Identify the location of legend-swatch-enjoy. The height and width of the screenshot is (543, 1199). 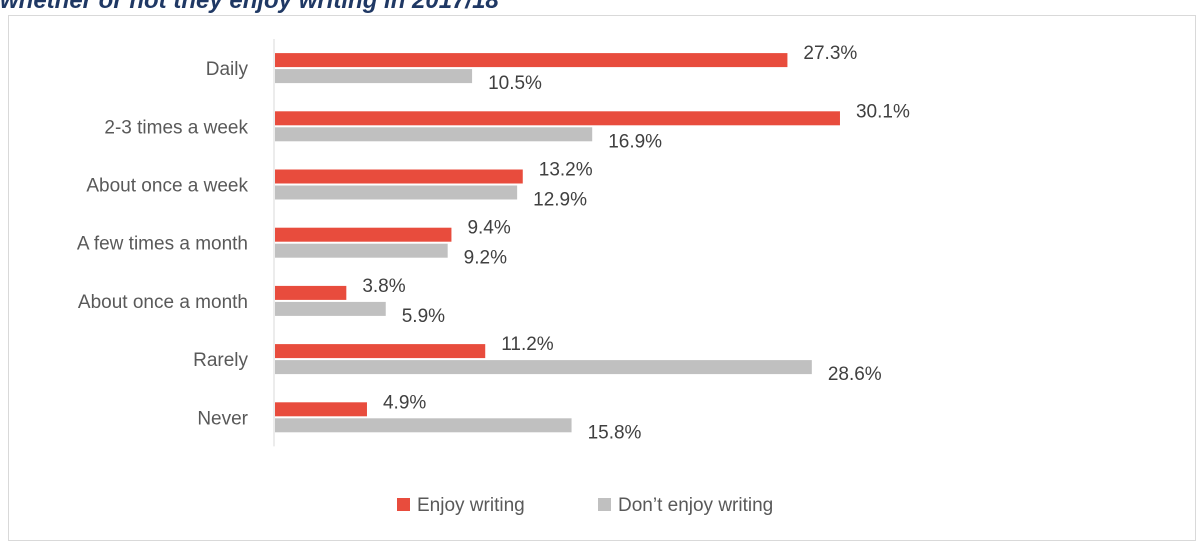
(403, 504).